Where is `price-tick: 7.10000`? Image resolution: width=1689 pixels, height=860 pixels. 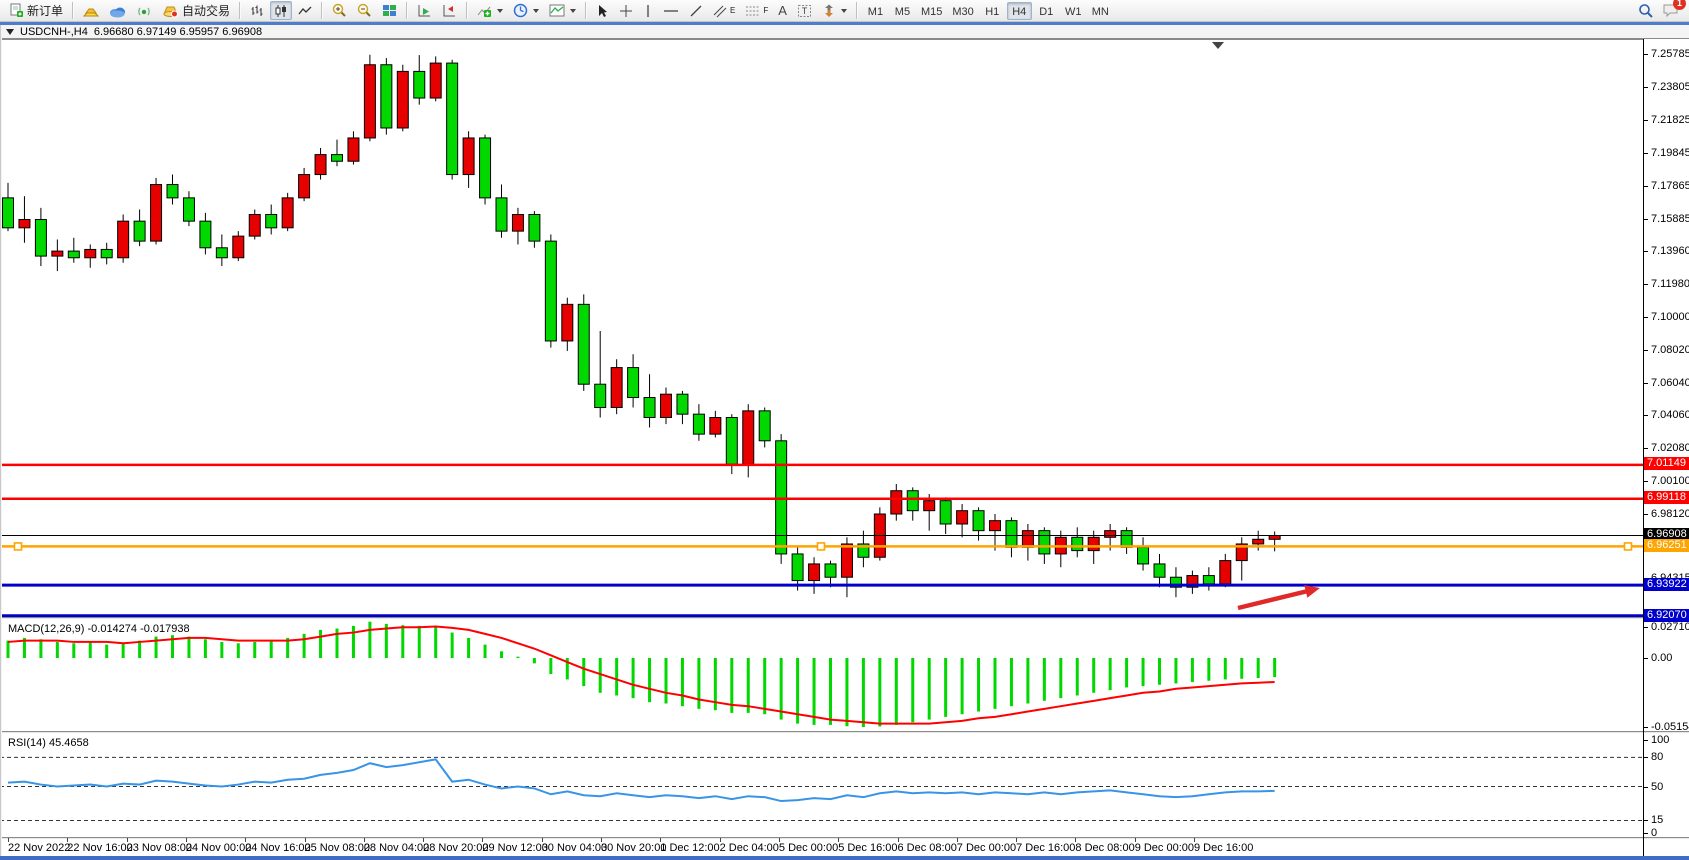 price-tick: 7.10000 is located at coordinates (1670, 316).